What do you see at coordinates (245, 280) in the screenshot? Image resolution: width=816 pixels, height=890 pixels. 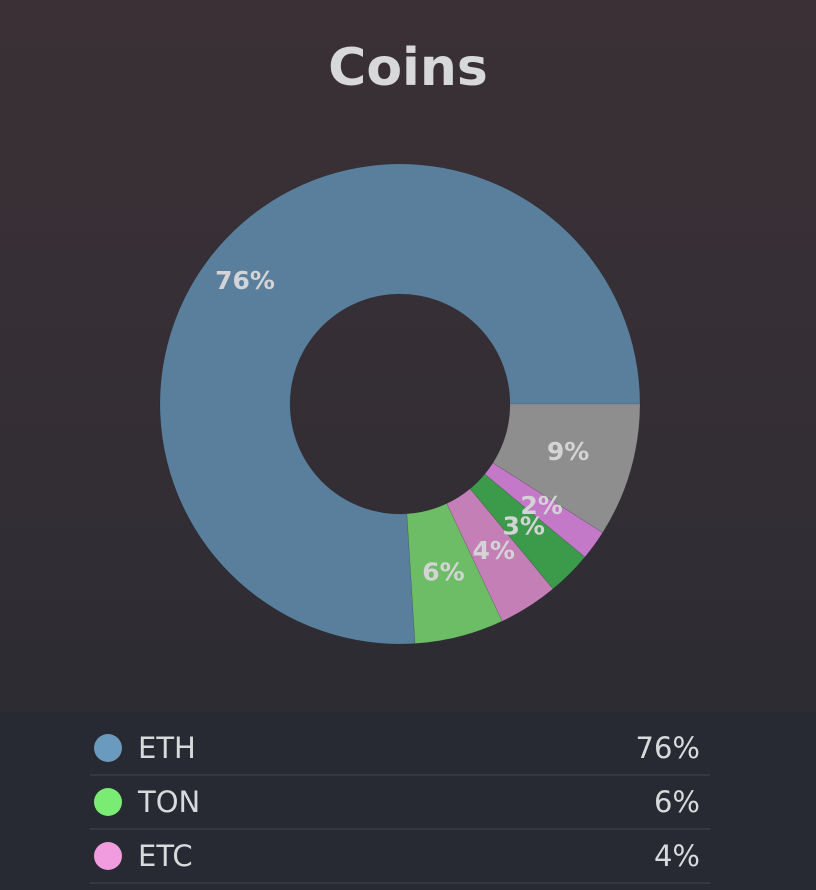 I see `slice-percent-label: 76%` at bounding box center [245, 280].